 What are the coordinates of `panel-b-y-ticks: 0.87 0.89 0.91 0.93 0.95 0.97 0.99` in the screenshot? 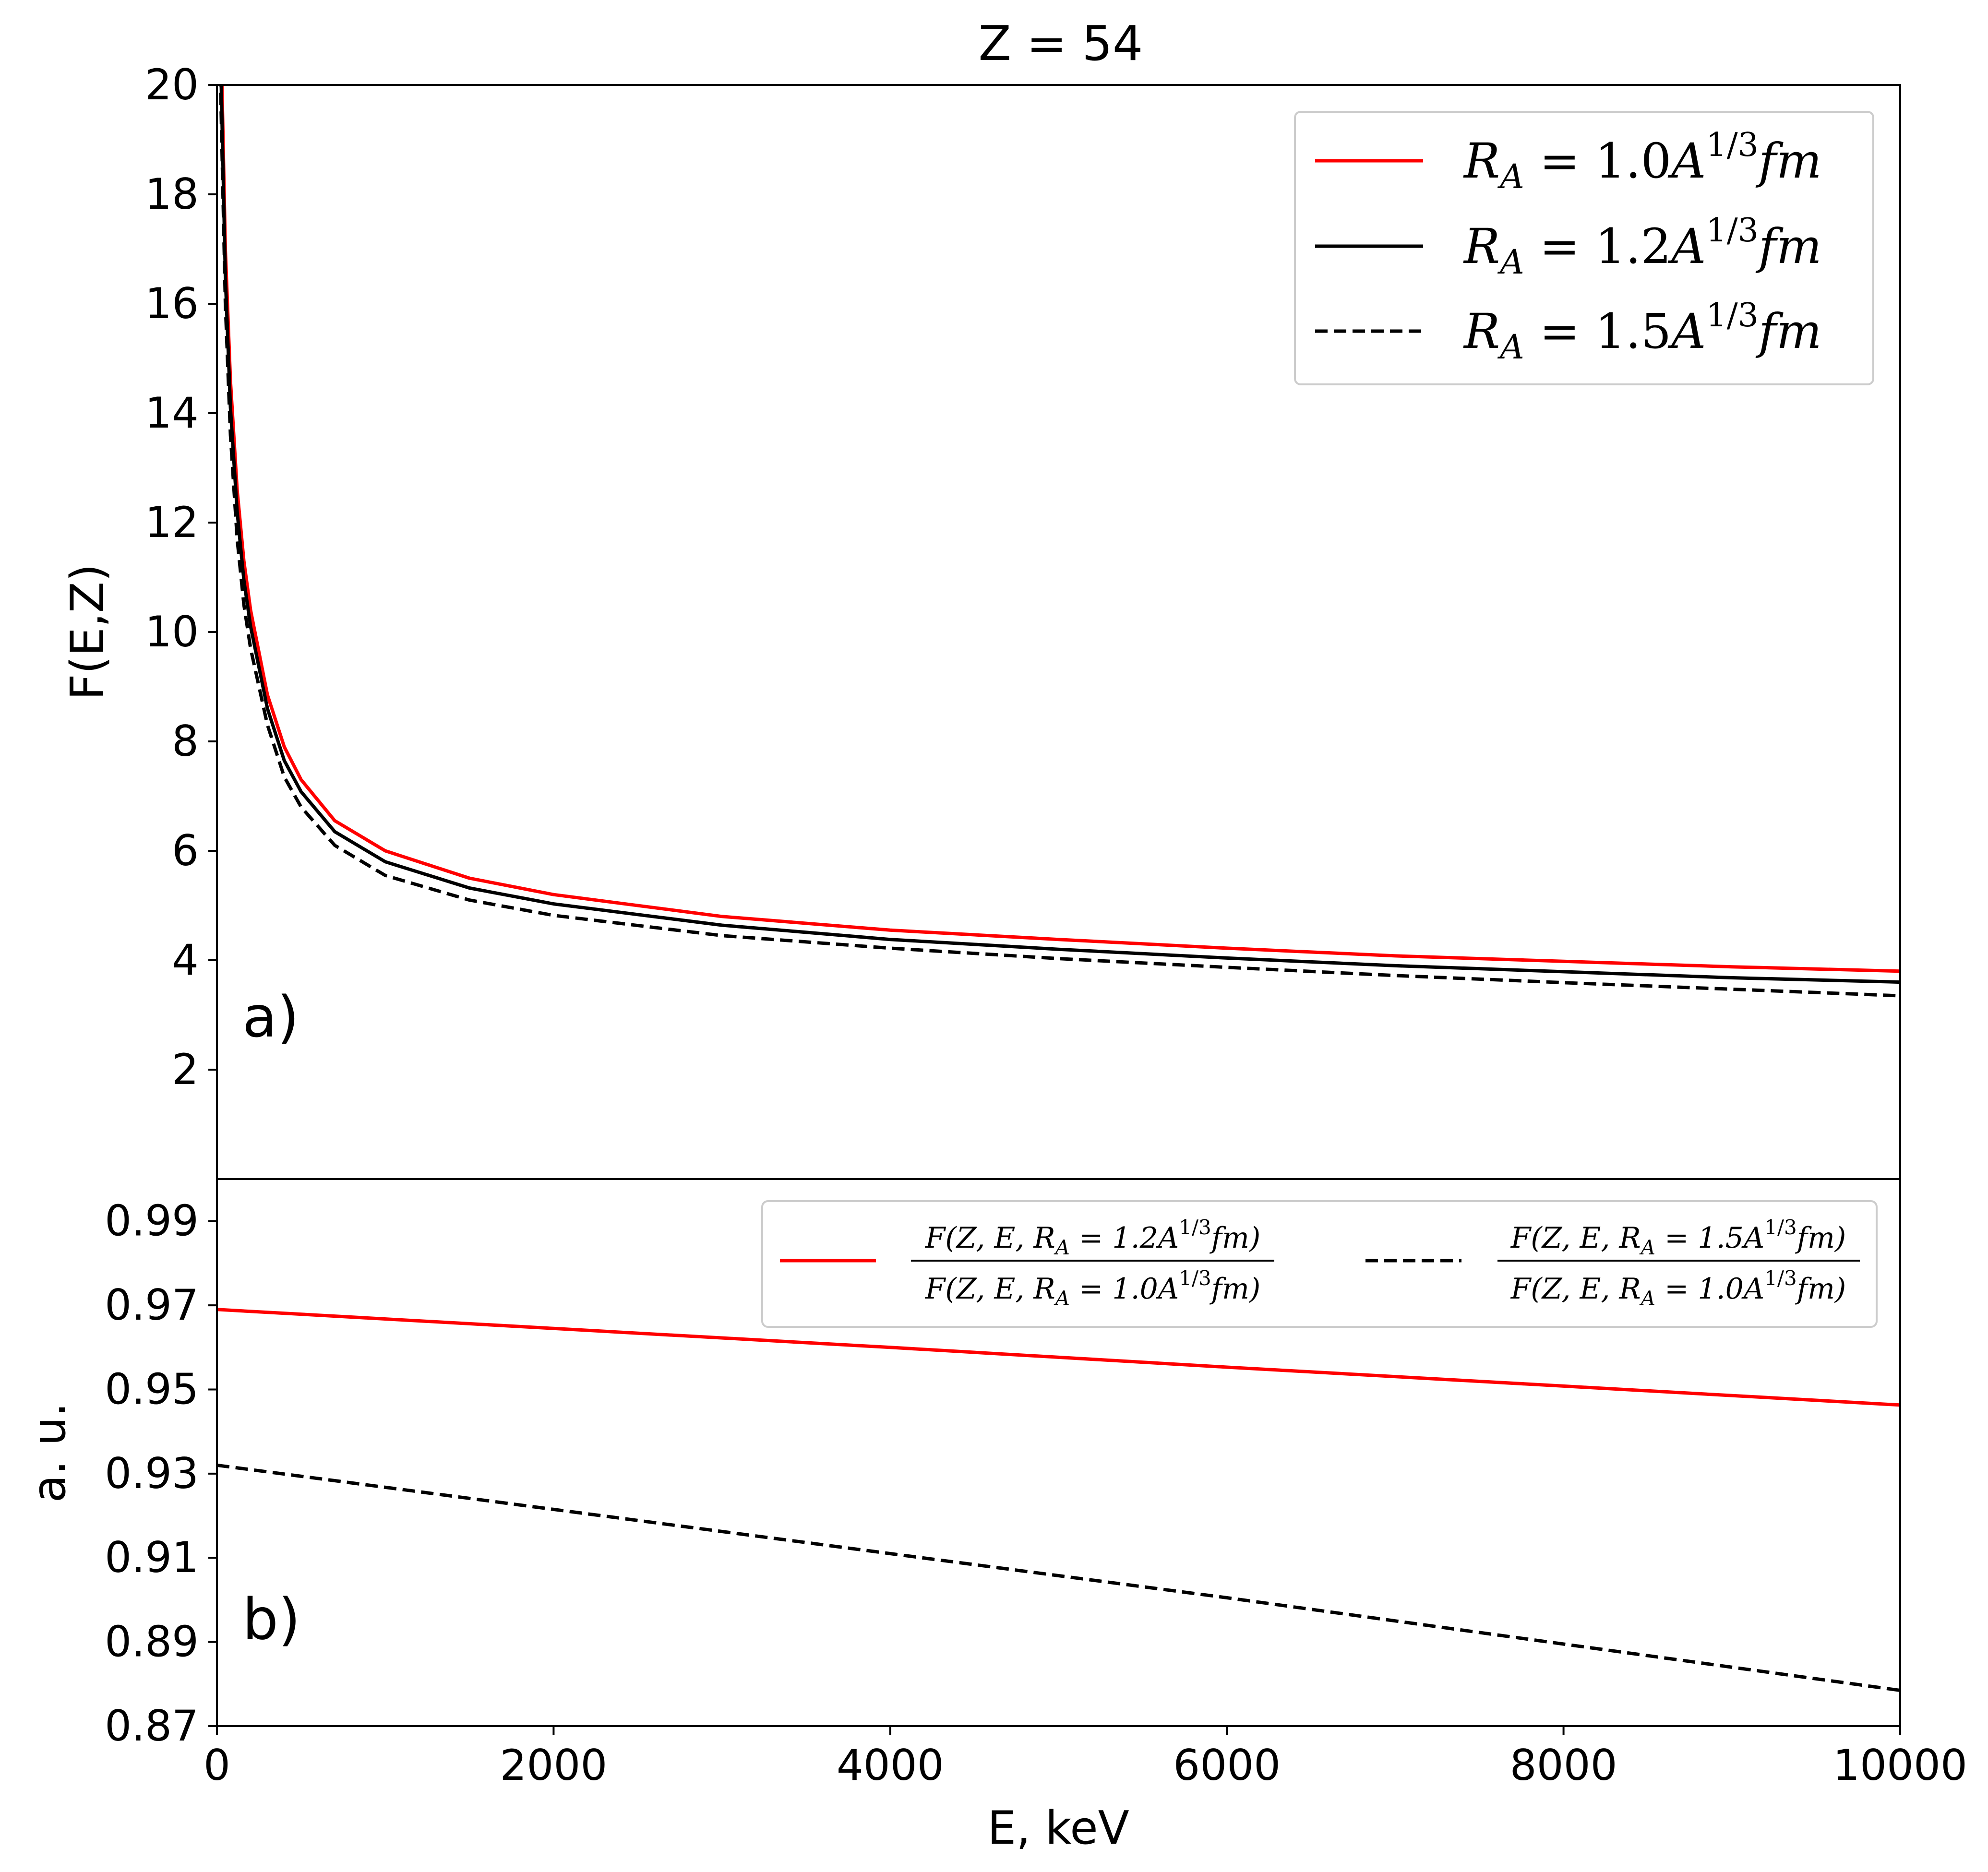 It's located at (161, 1473).